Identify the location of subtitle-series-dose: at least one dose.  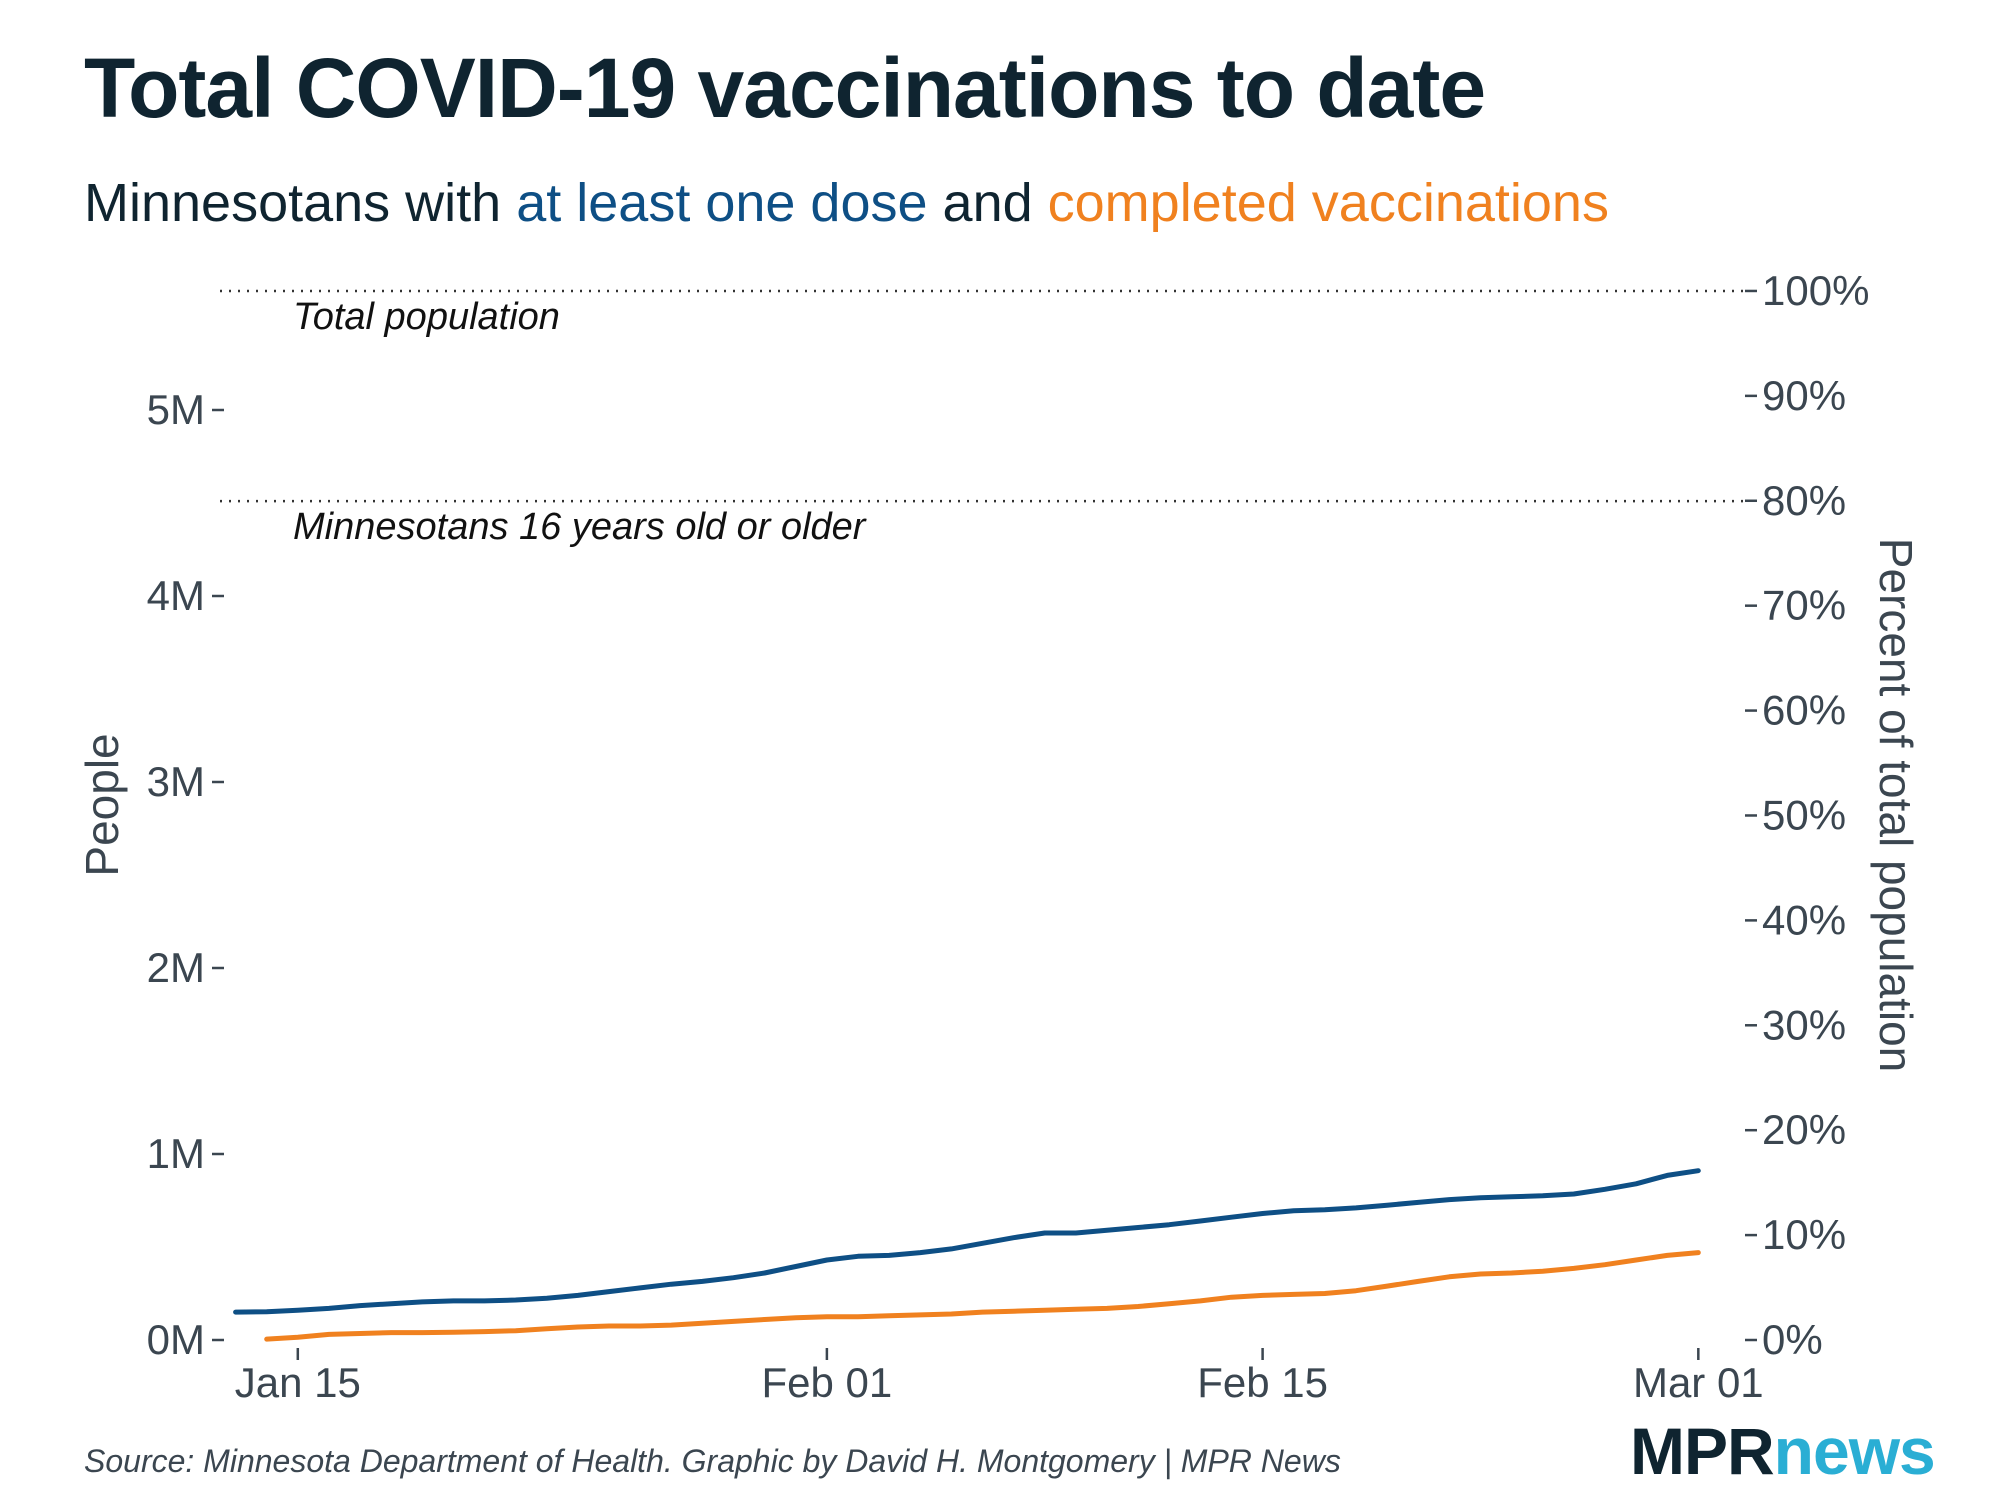
(722, 203).